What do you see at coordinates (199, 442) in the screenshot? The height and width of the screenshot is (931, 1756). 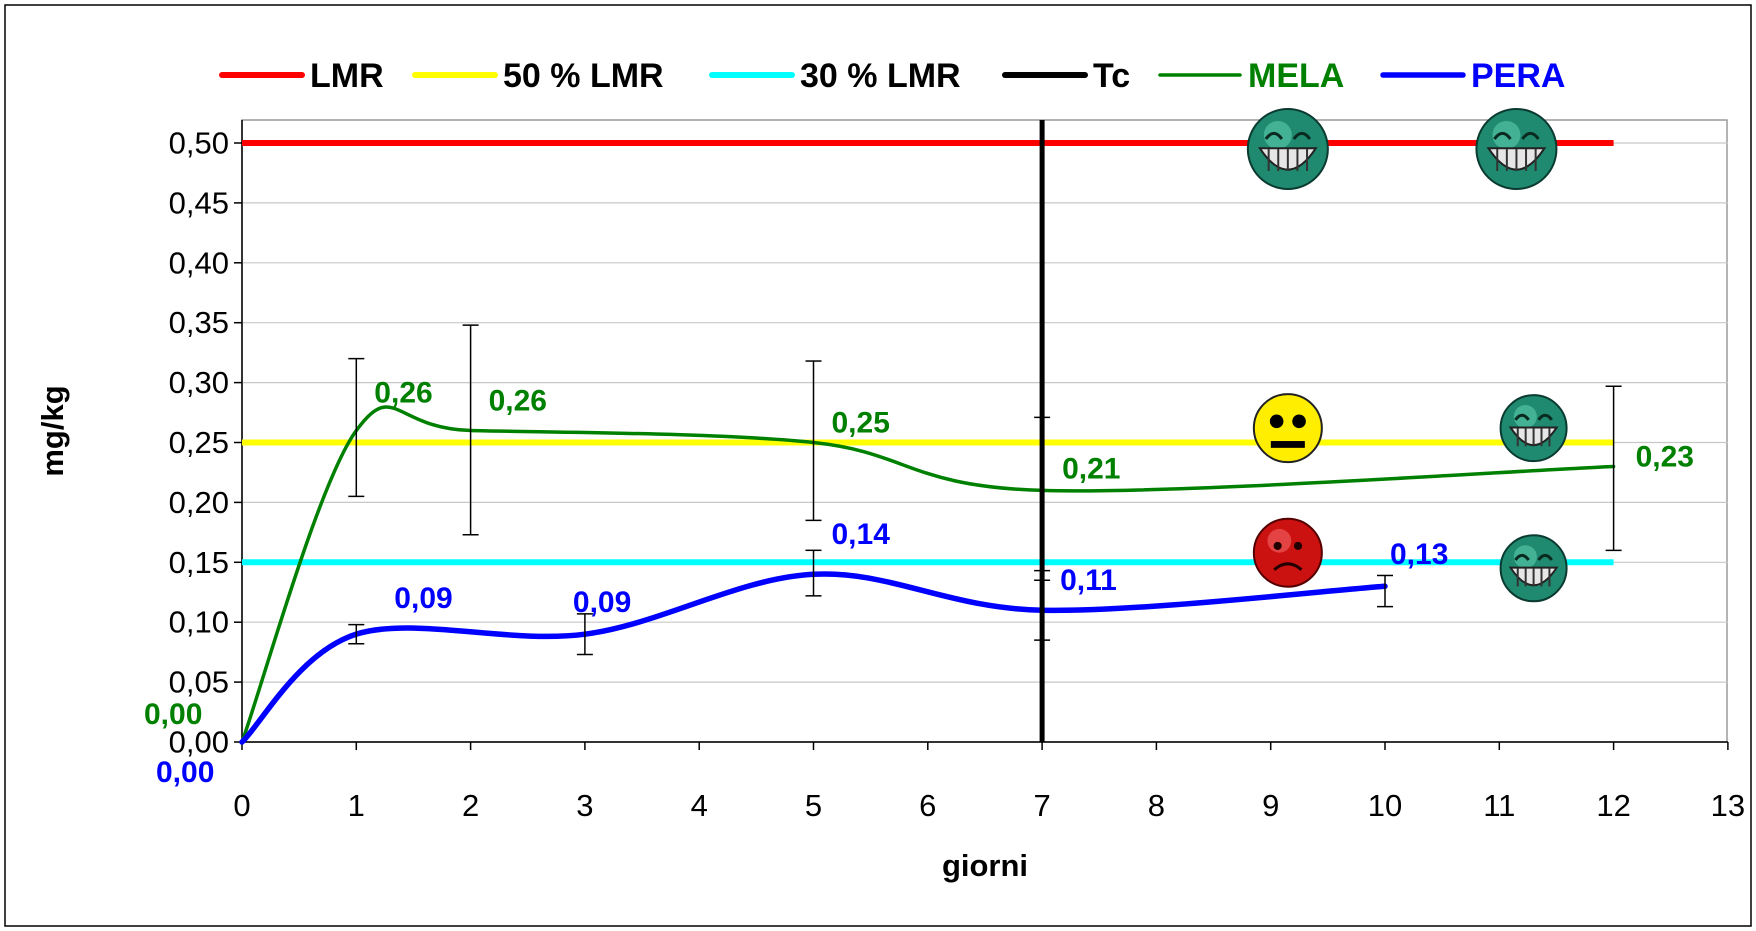 I see `y-tick-label: 0,25` at bounding box center [199, 442].